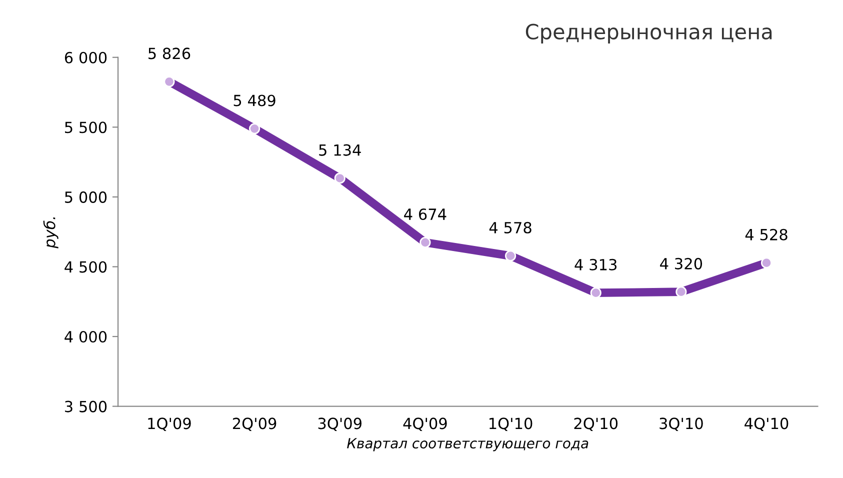 The width and height of the screenshot is (843, 478). What do you see at coordinates (681, 264) in the screenshot?
I see `data-label: 4 320` at bounding box center [681, 264].